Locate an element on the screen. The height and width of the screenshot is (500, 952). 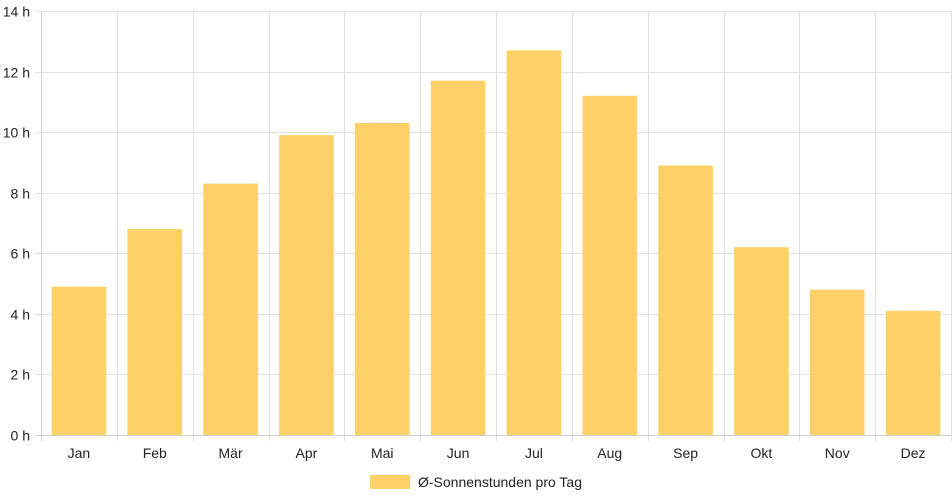
y-tick-label: 14 h is located at coordinates (16, 12).